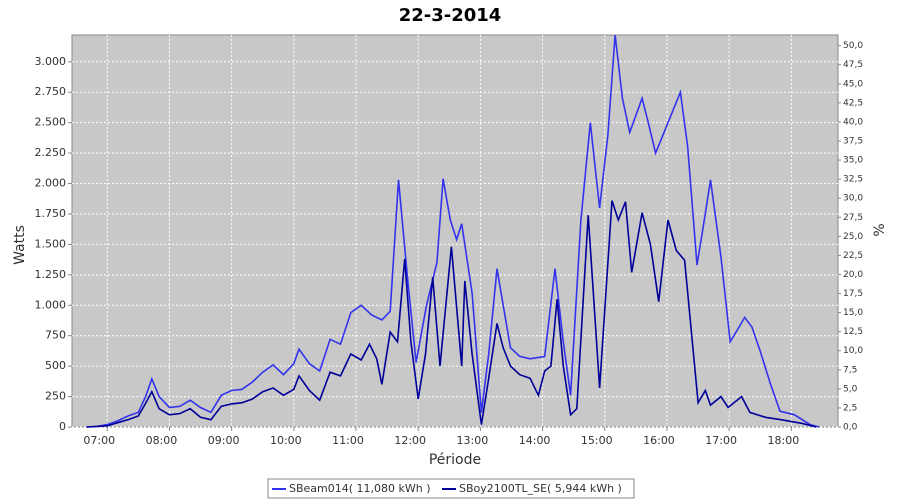 This screenshot has width=900, height=500. What do you see at coordinates (224, 440) in the screenshot?
I see `x-tick-label: 09:00` at bounding box center [224, 440].